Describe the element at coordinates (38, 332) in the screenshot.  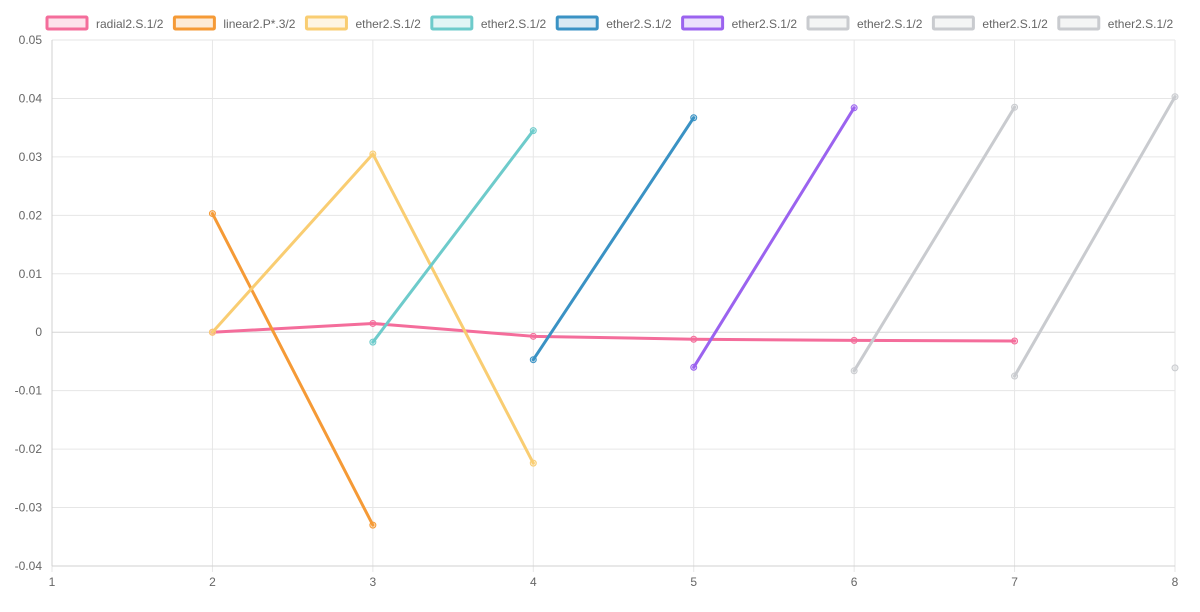
I see `y-tick-label: 0` at that location.